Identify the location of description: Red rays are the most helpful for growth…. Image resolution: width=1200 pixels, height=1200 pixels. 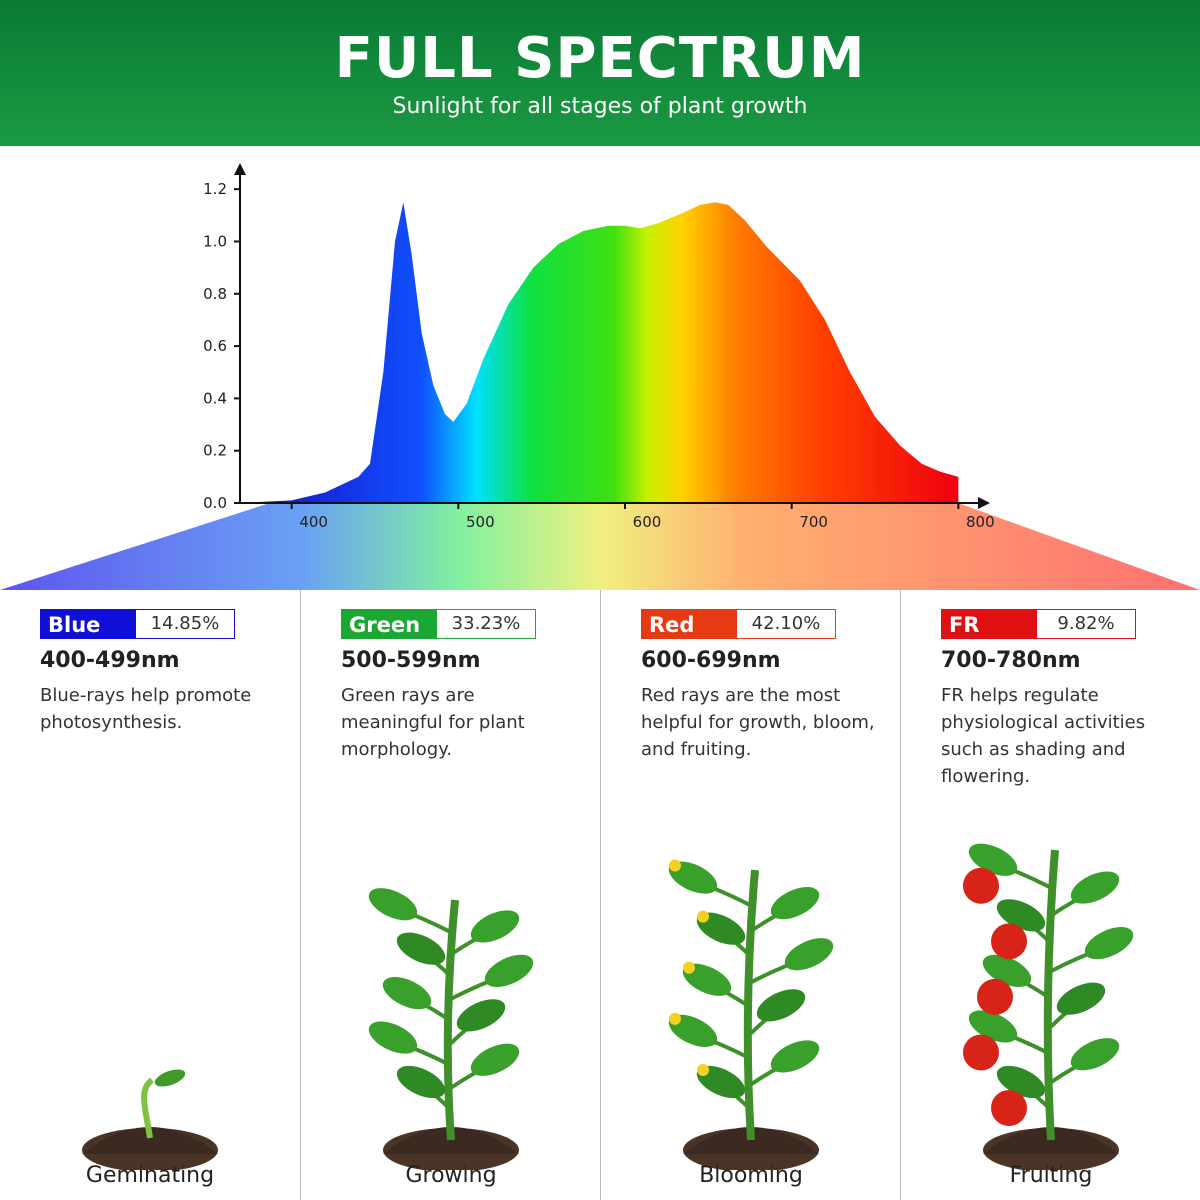
(758, 722).